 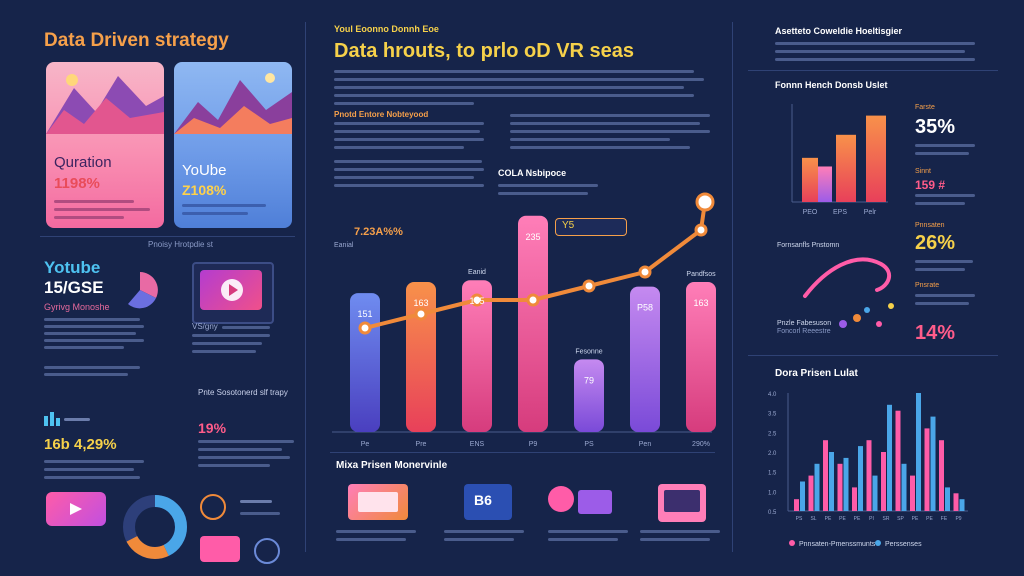 What do you see at coordinates (421, 444) in the screenshot?
I see `x-tick-label: Pre` at bounding box center [421, 444].